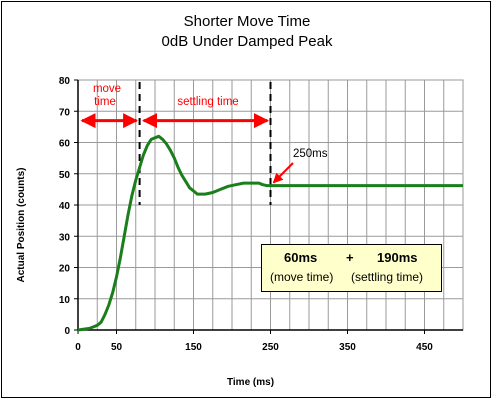 The width and height of the screenshot is (494, 401). What do you see at coordinates (65, 206) in the screenshot?
I see `y-tick-label: 40` at bounding box center [65, 206].